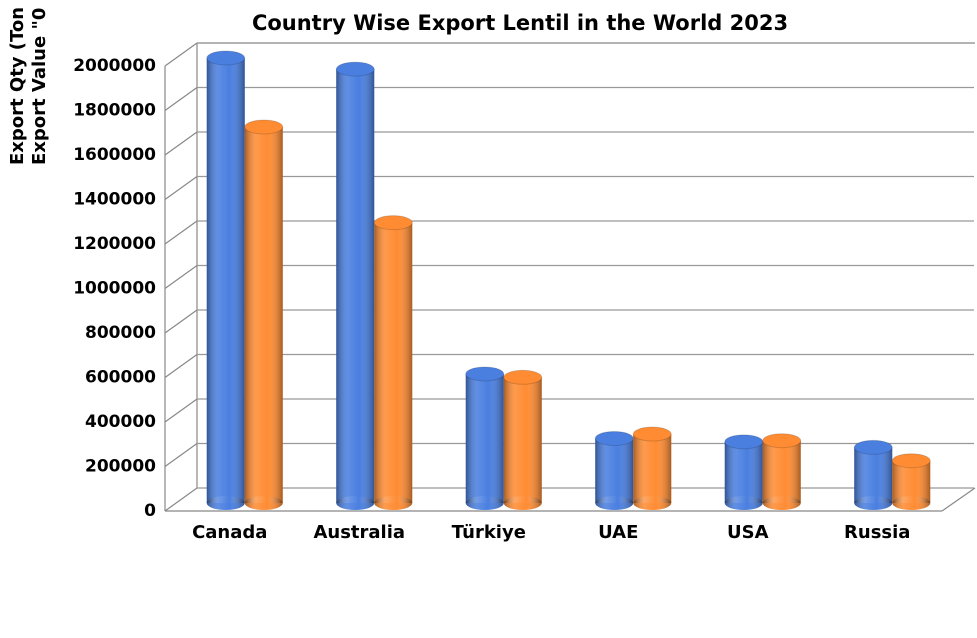 This screenshot has height=638, width=977. I want to click on y-tick-label: 2000000, so click(114, 66).